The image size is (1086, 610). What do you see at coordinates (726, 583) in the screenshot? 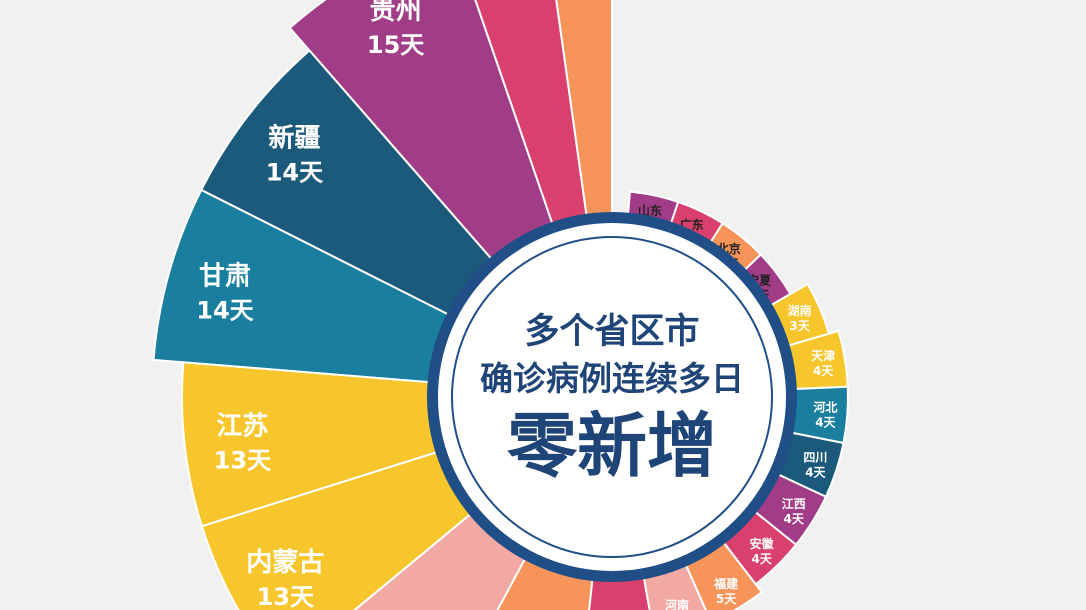
I see `slice-label-name: 福建` at bounding box center [726, 583].